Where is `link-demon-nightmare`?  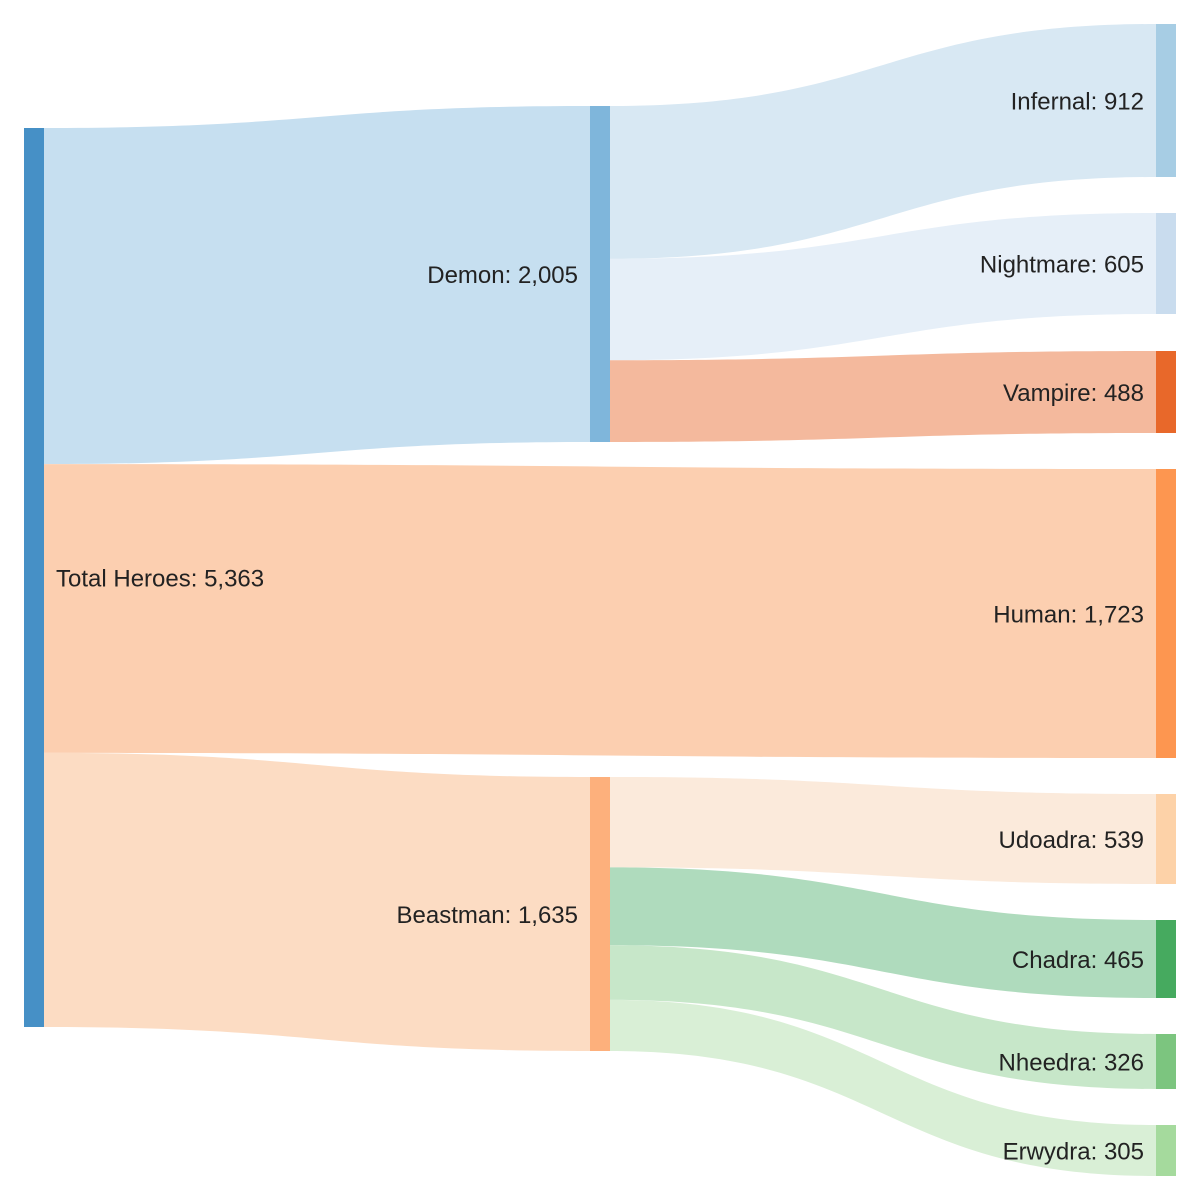
link-demon-nightmare is located at coordinates (883, 287).